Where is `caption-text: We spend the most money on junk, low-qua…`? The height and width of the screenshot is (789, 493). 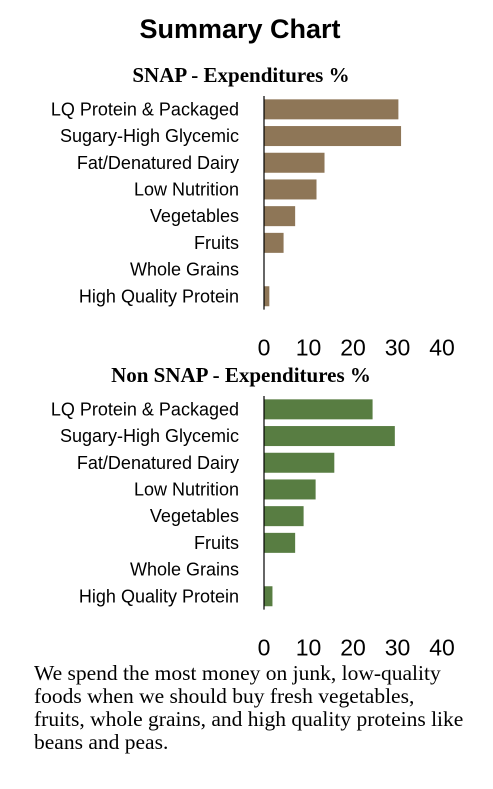
caption-text: We spend the most money on junk, low-qua… is located at coordinates (249, 707).